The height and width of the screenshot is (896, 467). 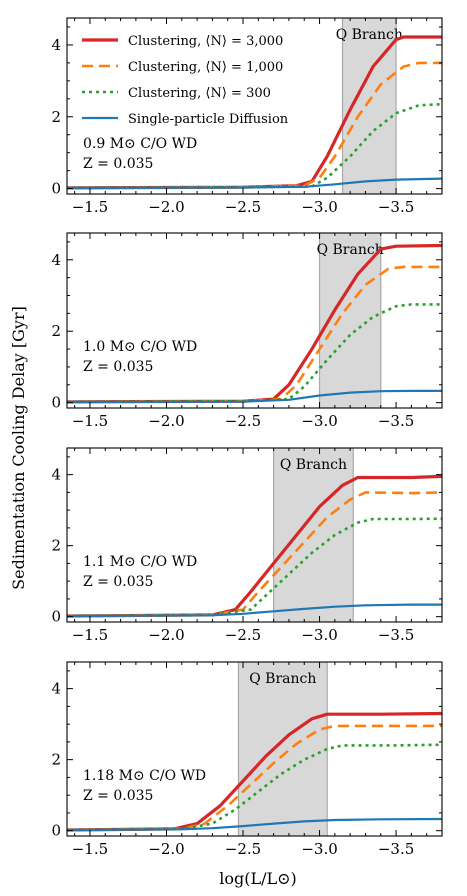 What do you see at coordinates (205, 67) in the screenshot?
I see `legend-label-2: Clustering, ⟨N⟩ = 1,000` at bounding box center [205, 67].